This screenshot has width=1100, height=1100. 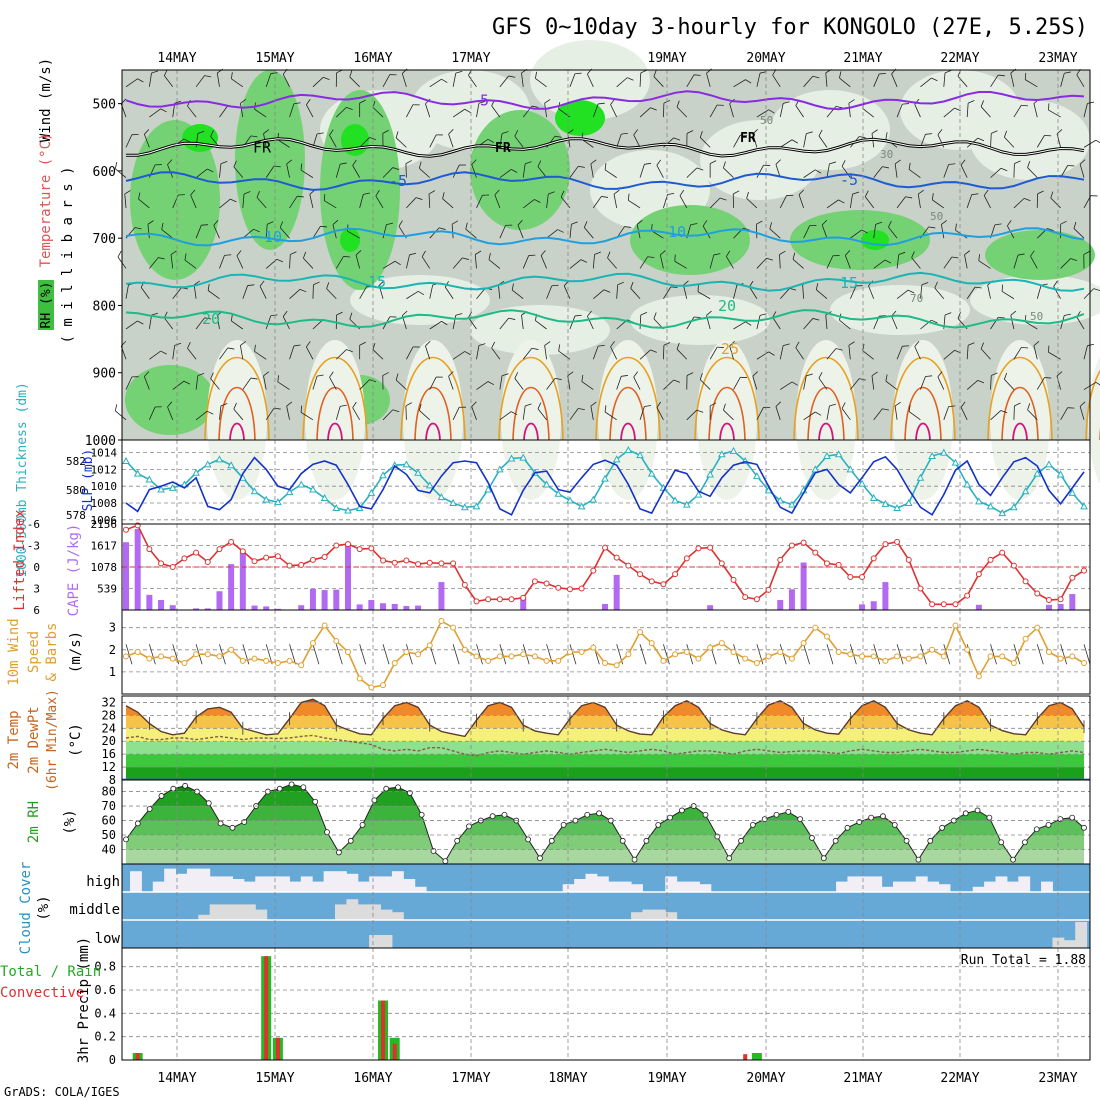 What do you see at coordinates (46, 100) in the screenshot?
I see `wind-axis-label: Wind (m/s)` at bounding box center [46, 100].